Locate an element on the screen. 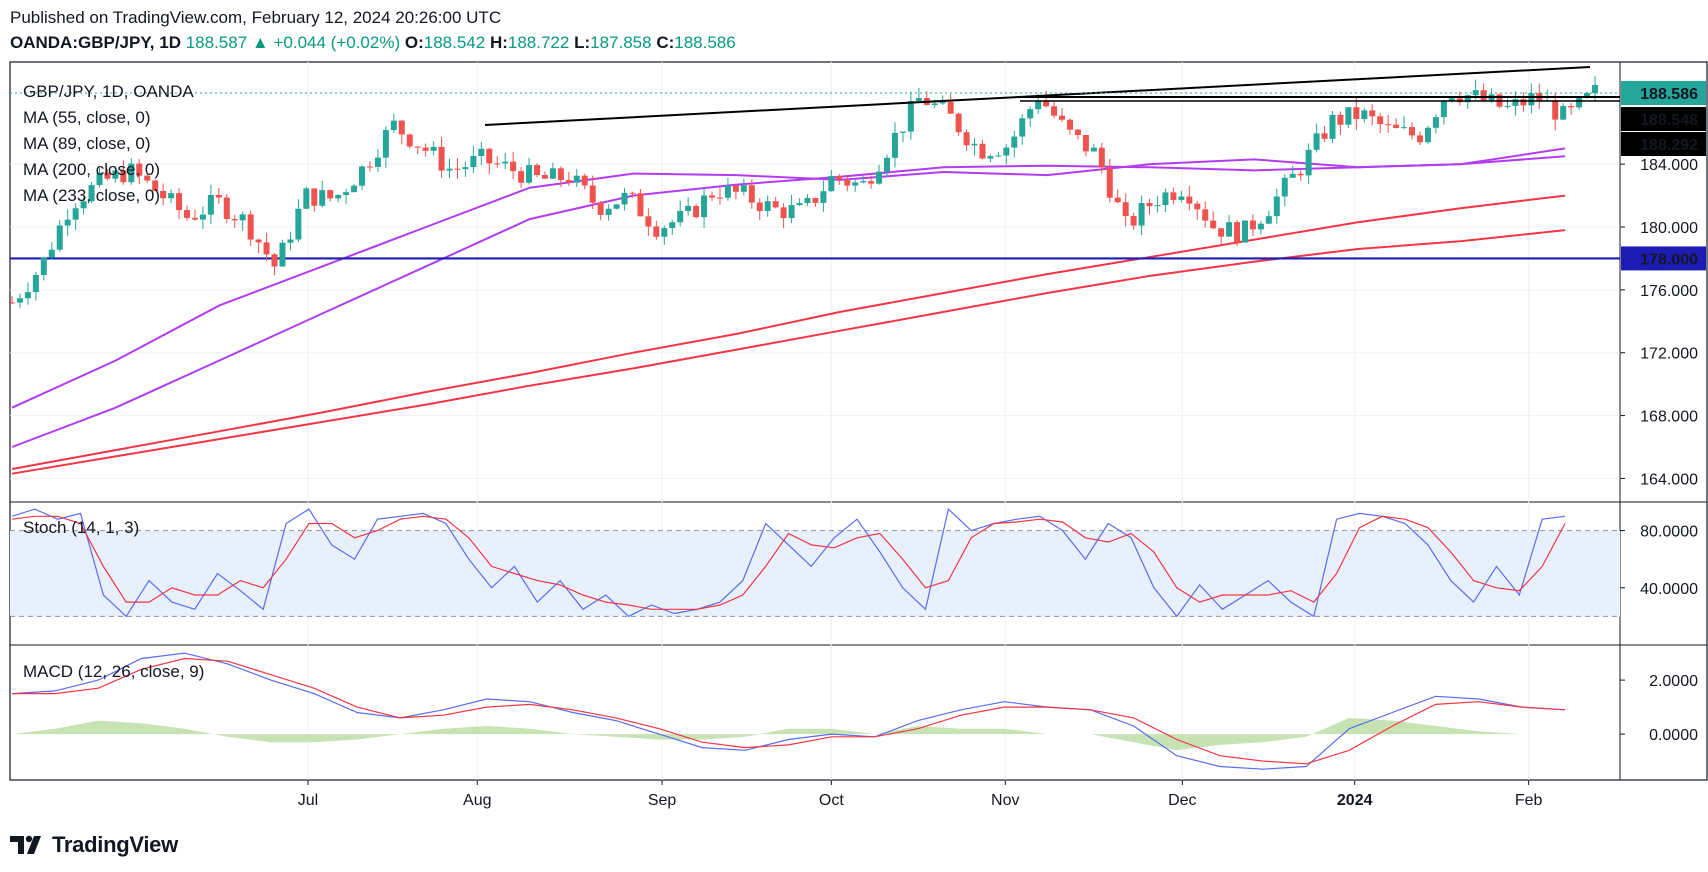  symbol-name: OANDA:GBP/JPY, 1D is located at coordinates (95, 42).